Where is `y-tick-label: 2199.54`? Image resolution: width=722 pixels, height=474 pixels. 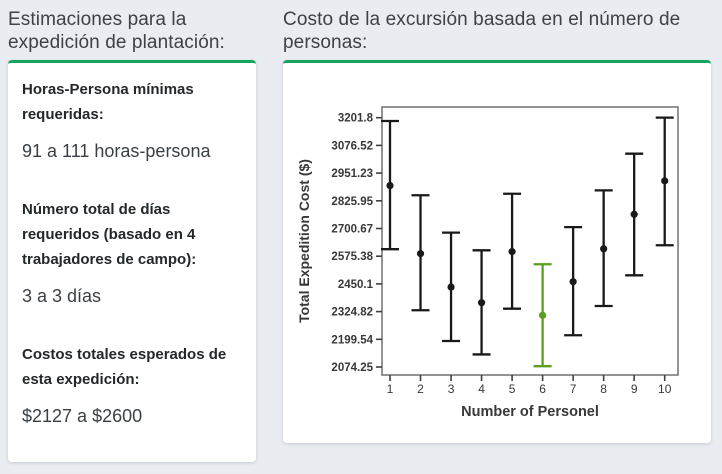 y-tick-label: 2199.54 is located at coordinates (352, 340).